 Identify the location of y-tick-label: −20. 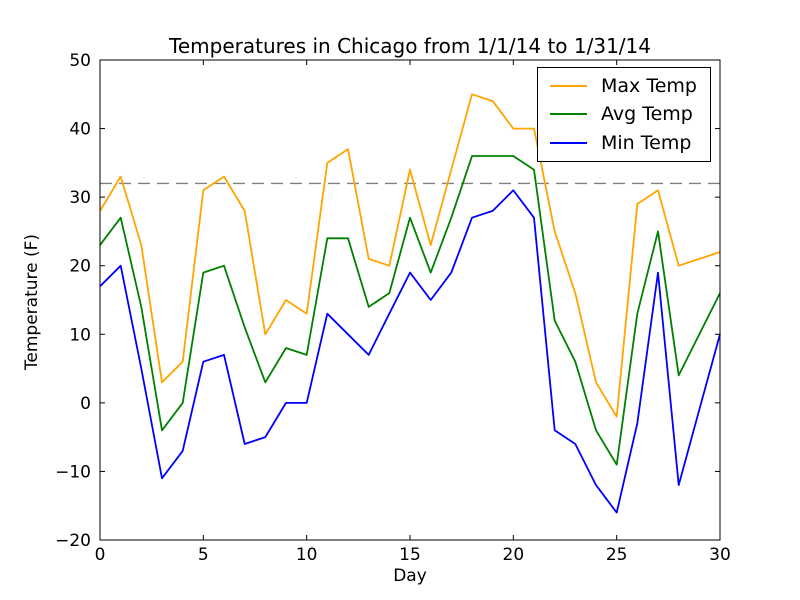
(73, 541).